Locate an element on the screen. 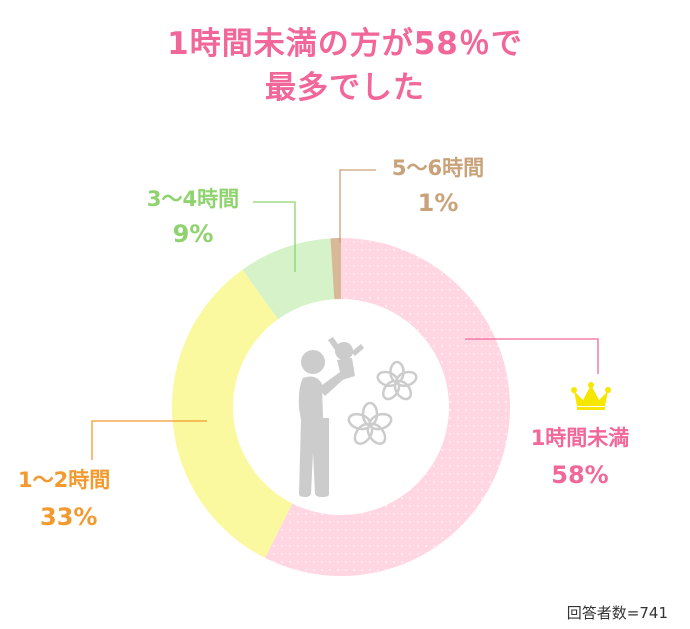 This screenshot has width=690, height=629. center-illustration is located at coordinates (358, 417).